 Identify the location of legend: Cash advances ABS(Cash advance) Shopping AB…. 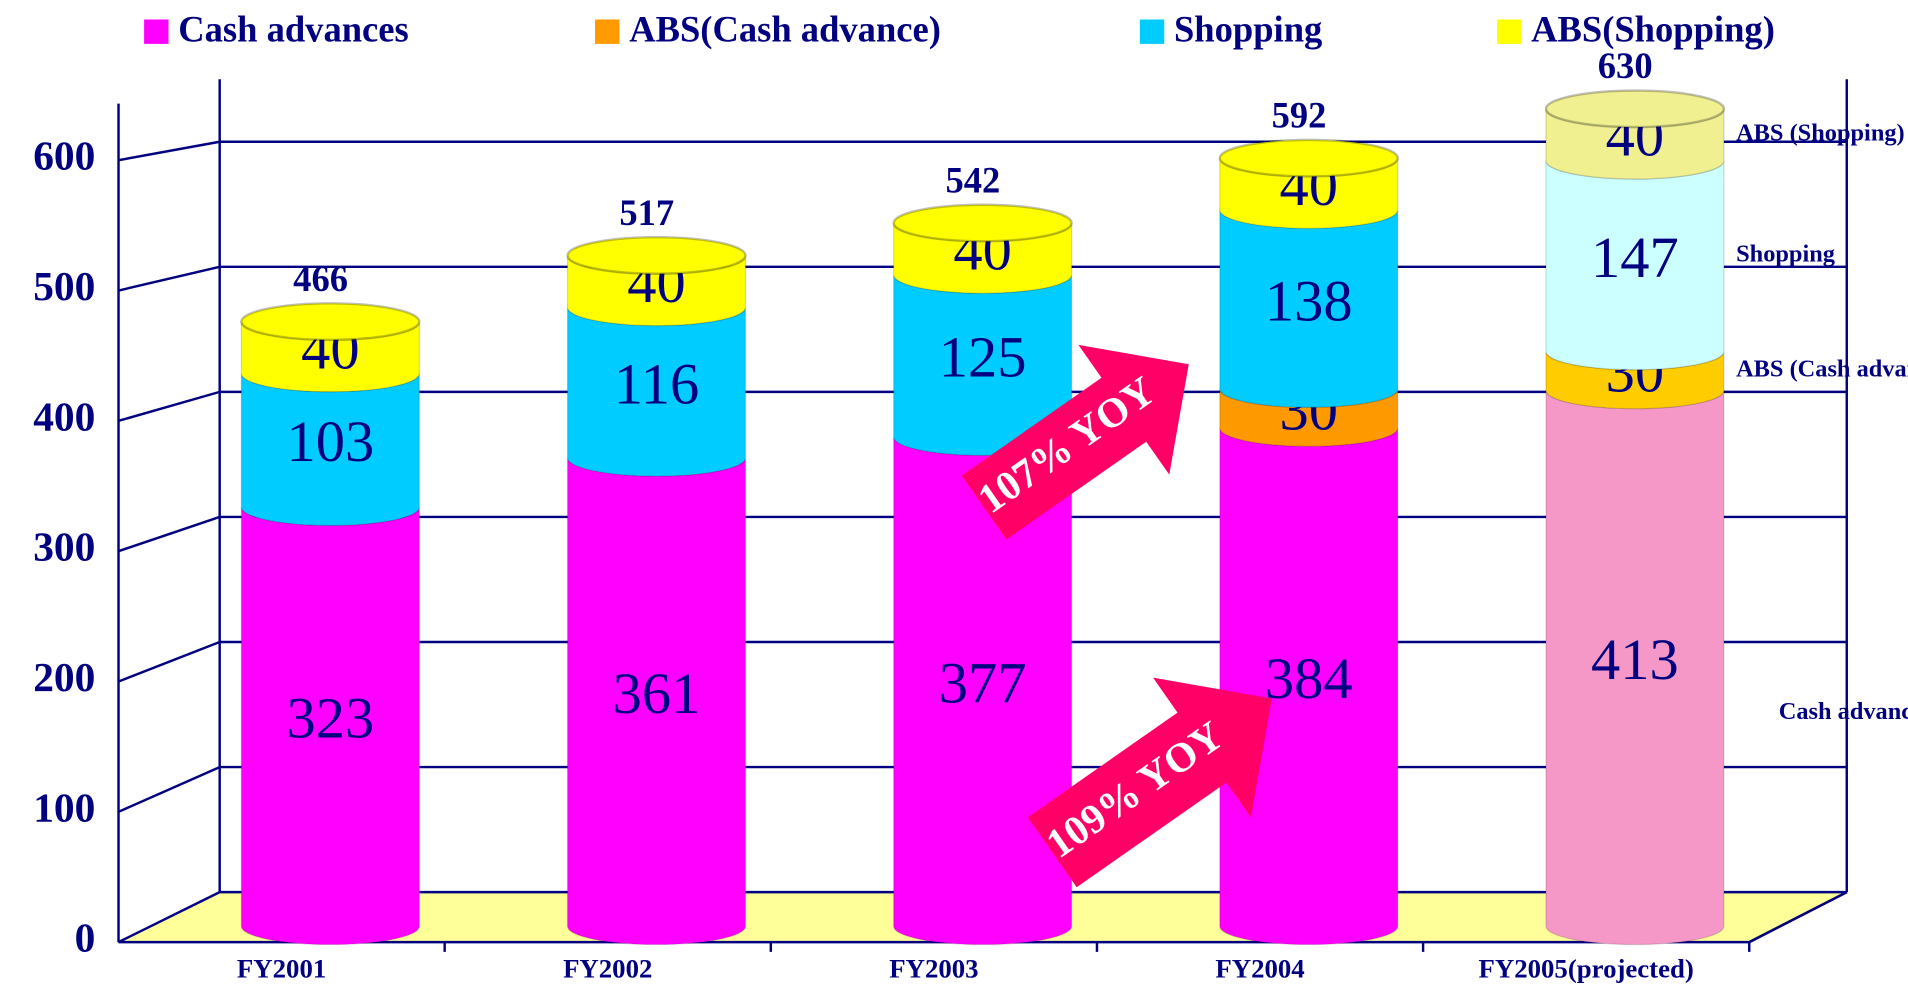
(959, 28).